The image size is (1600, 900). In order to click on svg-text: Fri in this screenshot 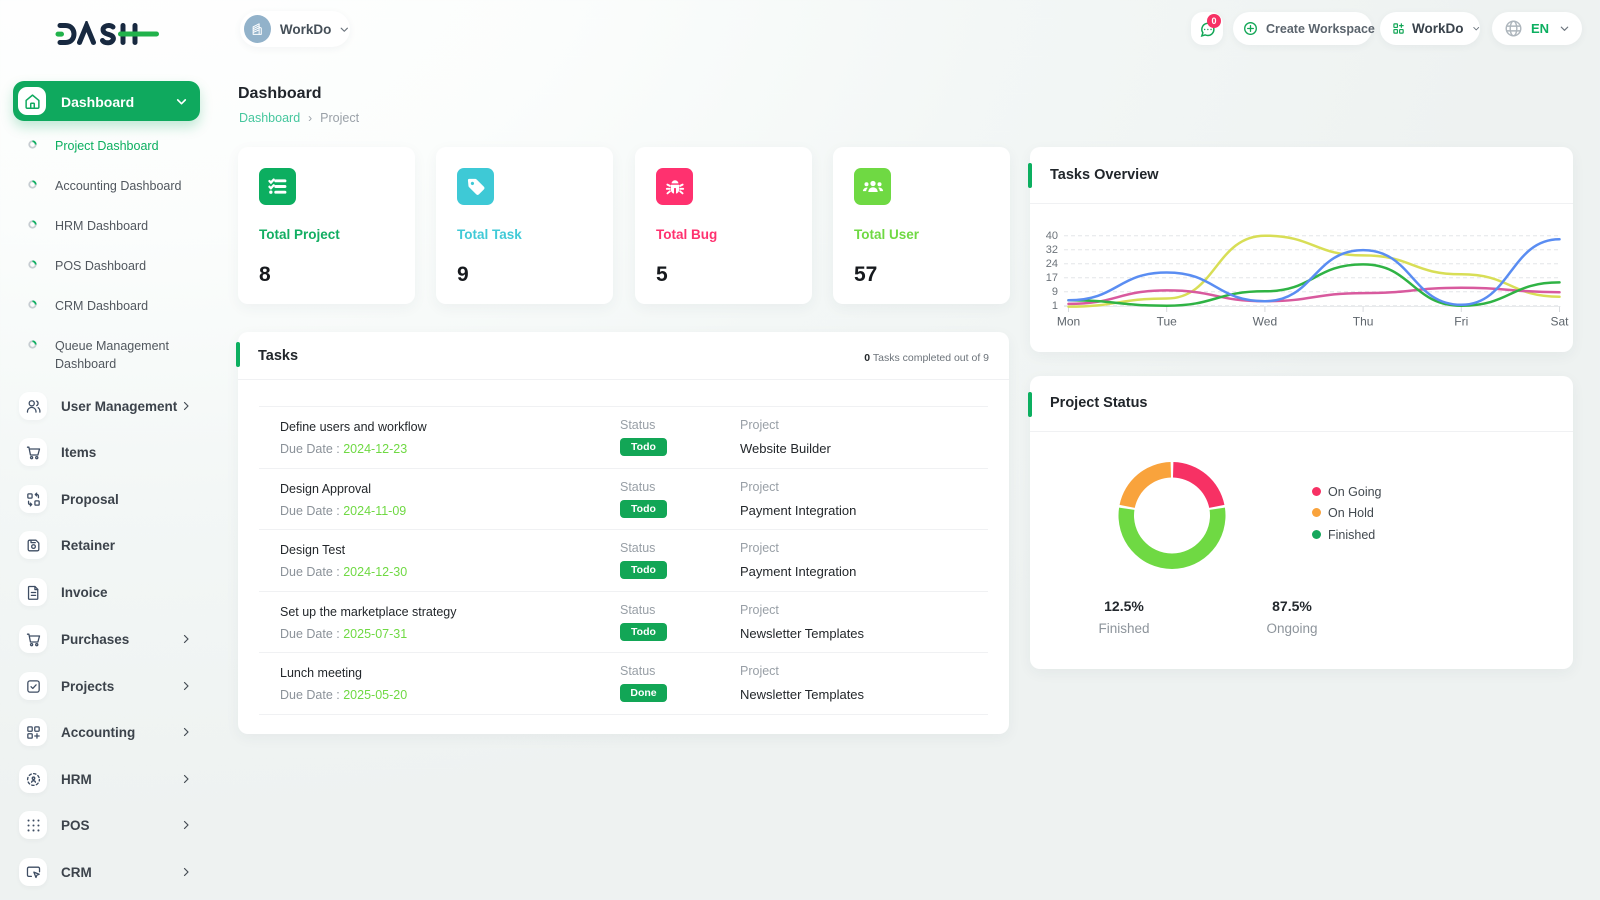, I will do `click(1461, 322)`.